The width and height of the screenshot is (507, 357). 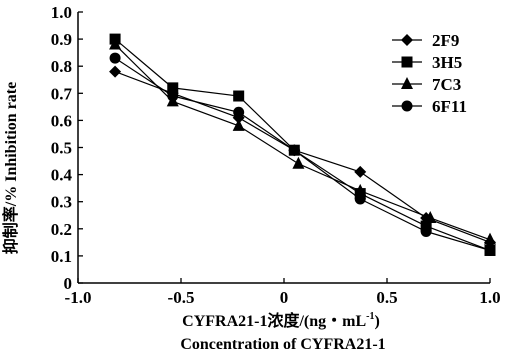 What do you see at coordinates (61, 202) in the screenshot?
I see `y-tick-label: 0.3` at bounding box center [61, 202].